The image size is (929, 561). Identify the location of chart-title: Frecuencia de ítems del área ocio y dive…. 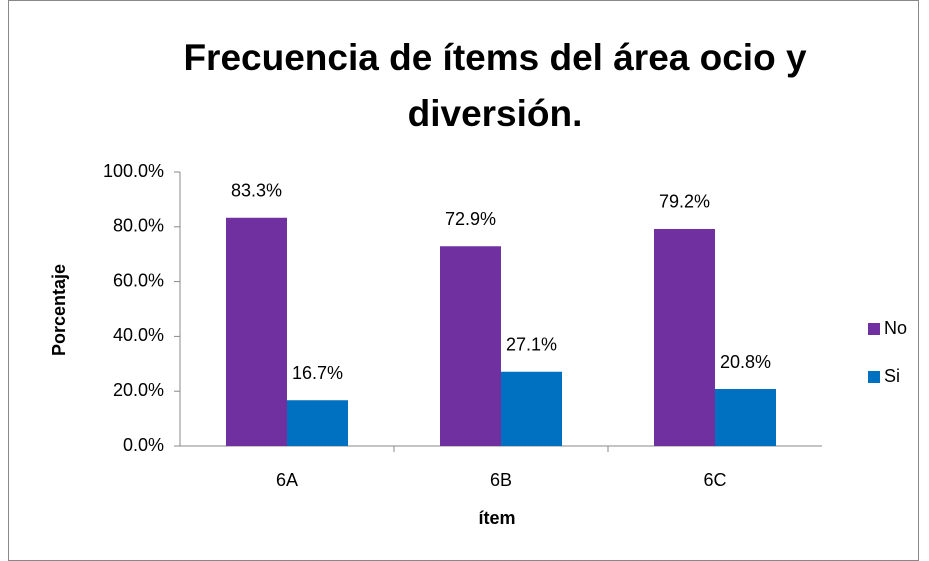
(495, 85).